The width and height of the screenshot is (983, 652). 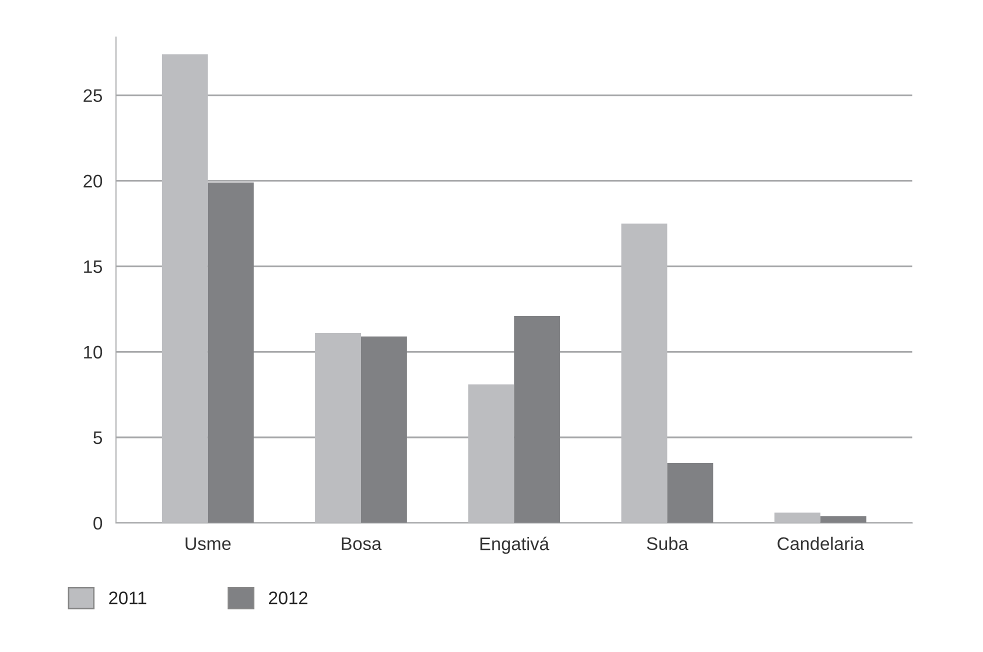 I want to click on x-tick-label: Usme, so click(x=208, y=543).